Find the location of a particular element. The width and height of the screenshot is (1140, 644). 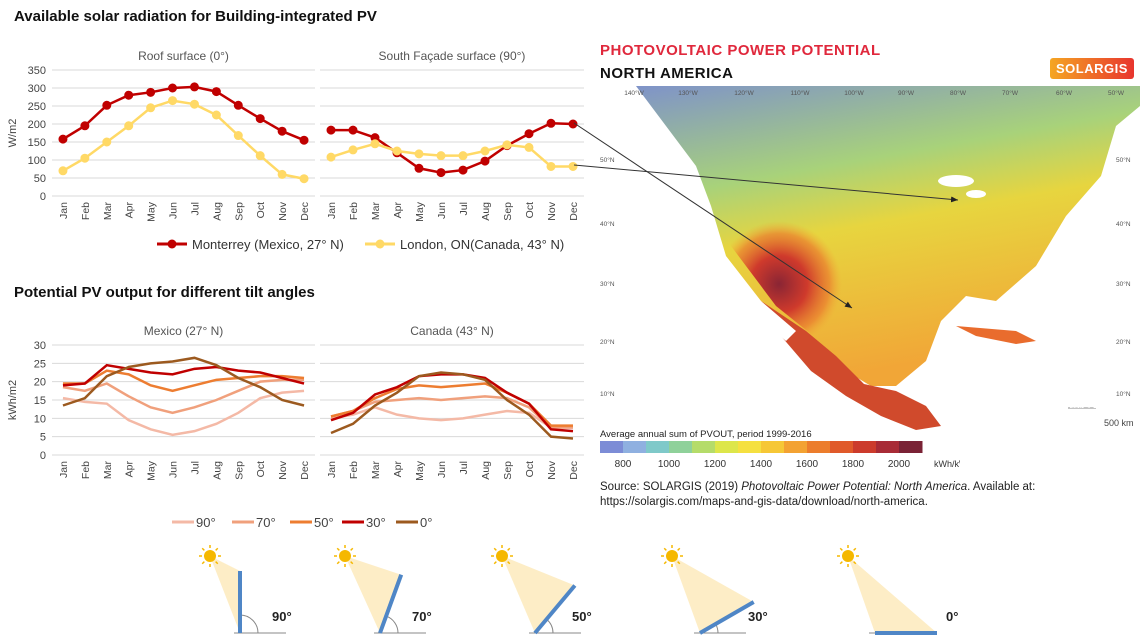

legend-label-london: London, ON(Canada, 43° N) is located at coordinates (482, 244).